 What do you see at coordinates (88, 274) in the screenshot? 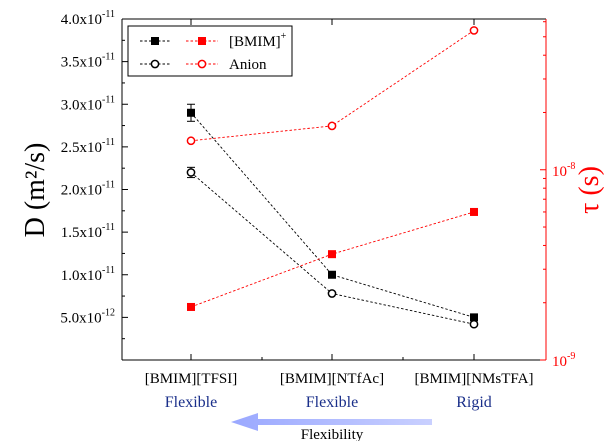
I see `left-axis-tick-label: 1.0x10⁻¹¹` at bounding box center [88, 274].